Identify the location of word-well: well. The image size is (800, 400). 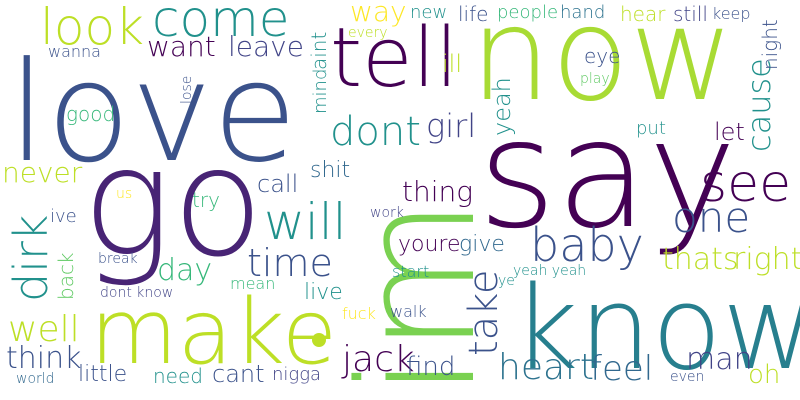
(44, 329).